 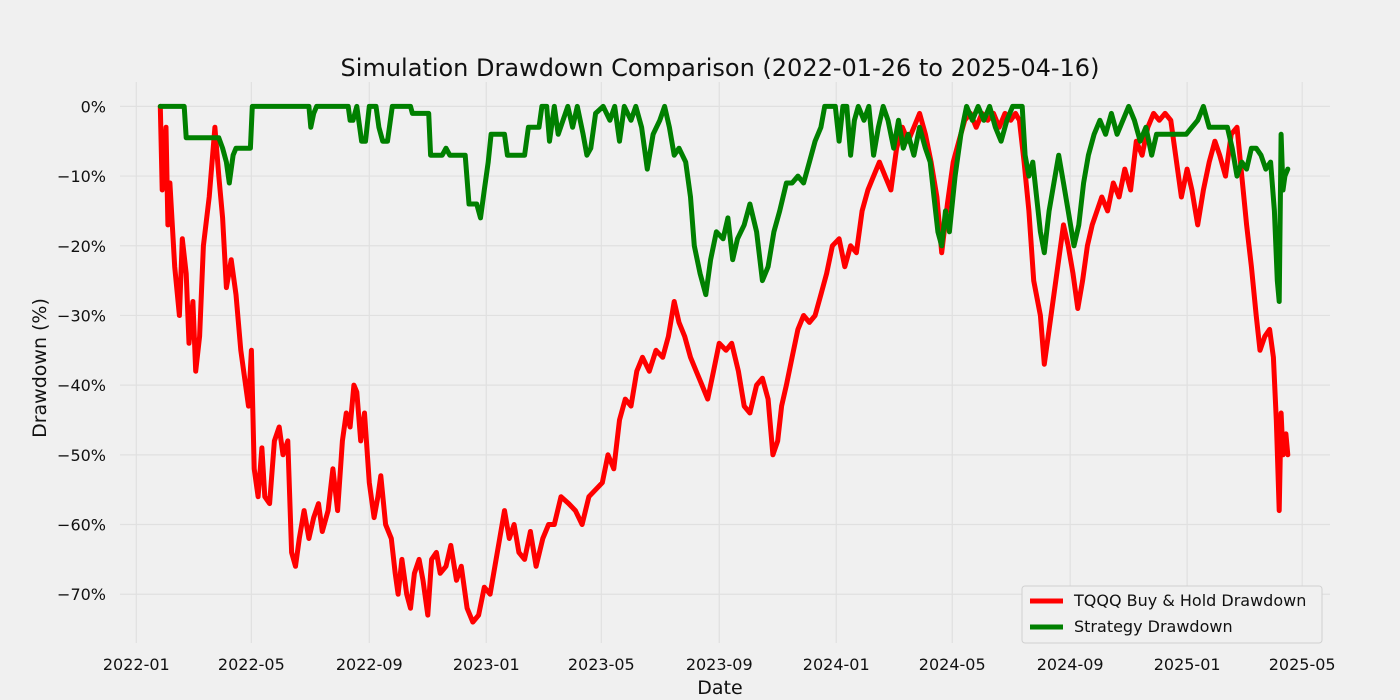 What do you see at coordinates (81, 455) in the screenshot?
I see `y-tick-label: −50%` at bounding box center [81, 455].